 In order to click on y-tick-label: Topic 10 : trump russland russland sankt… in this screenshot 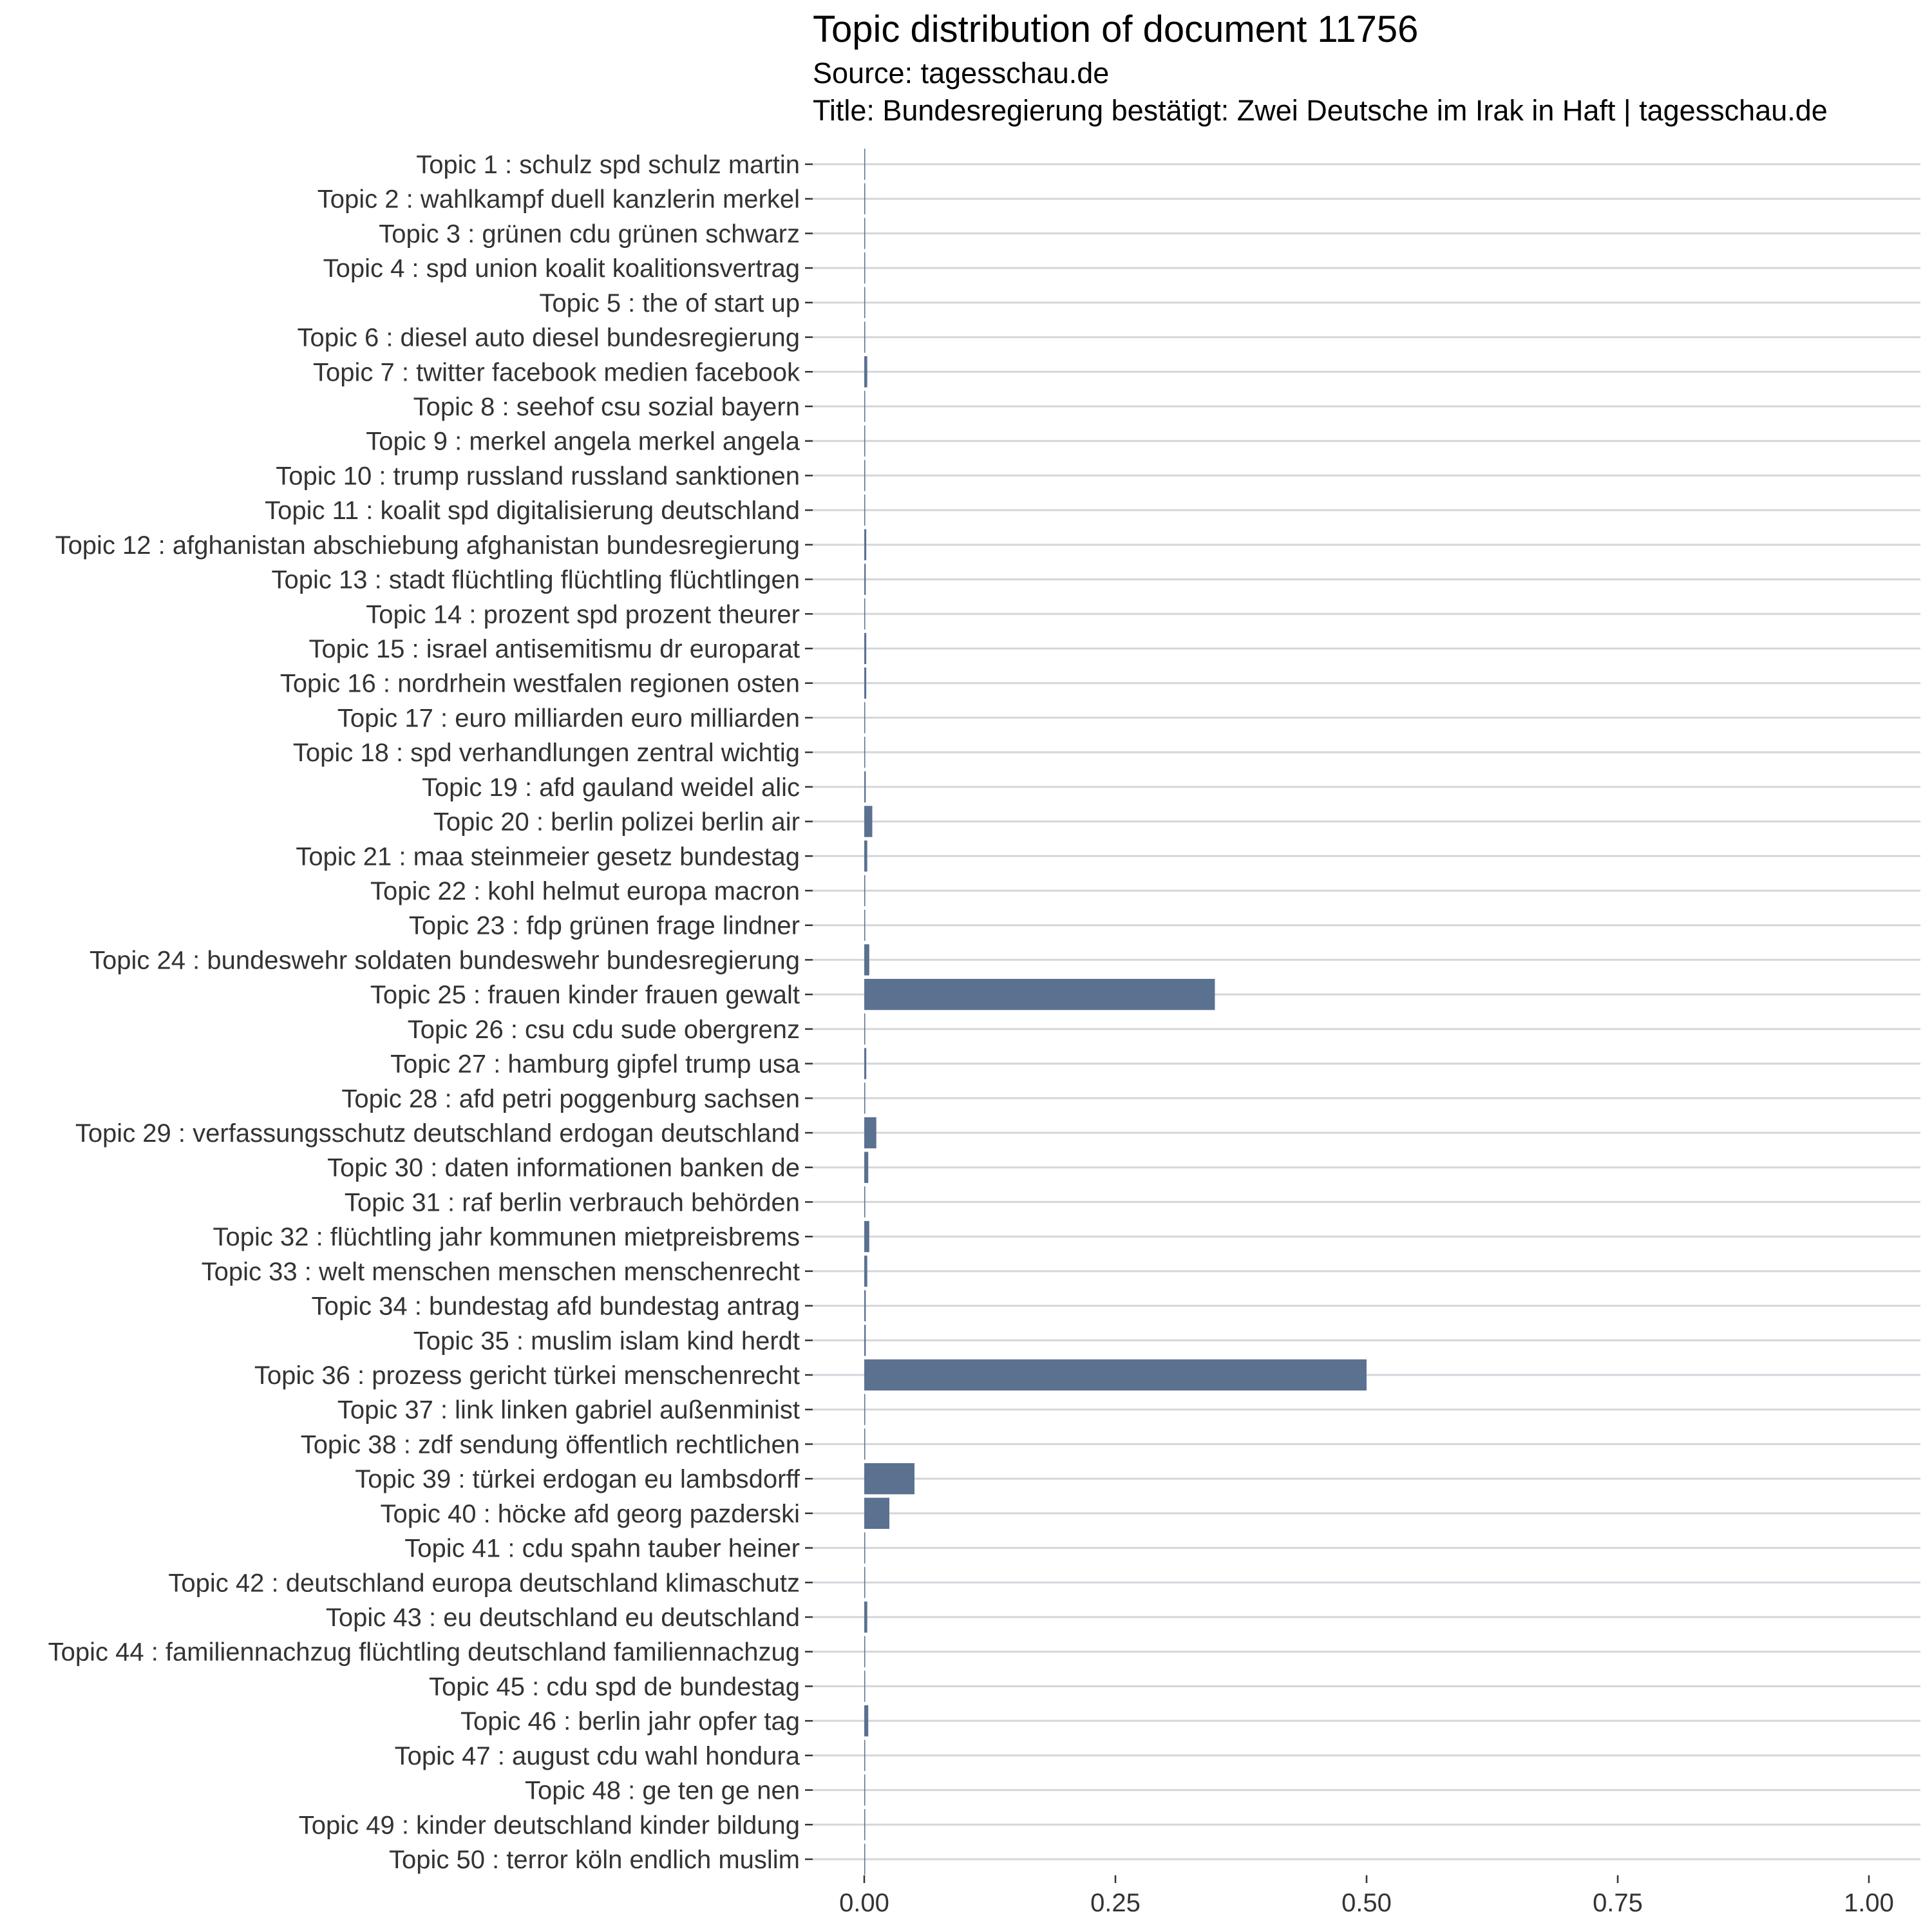, I will do `click(538, 476)`.